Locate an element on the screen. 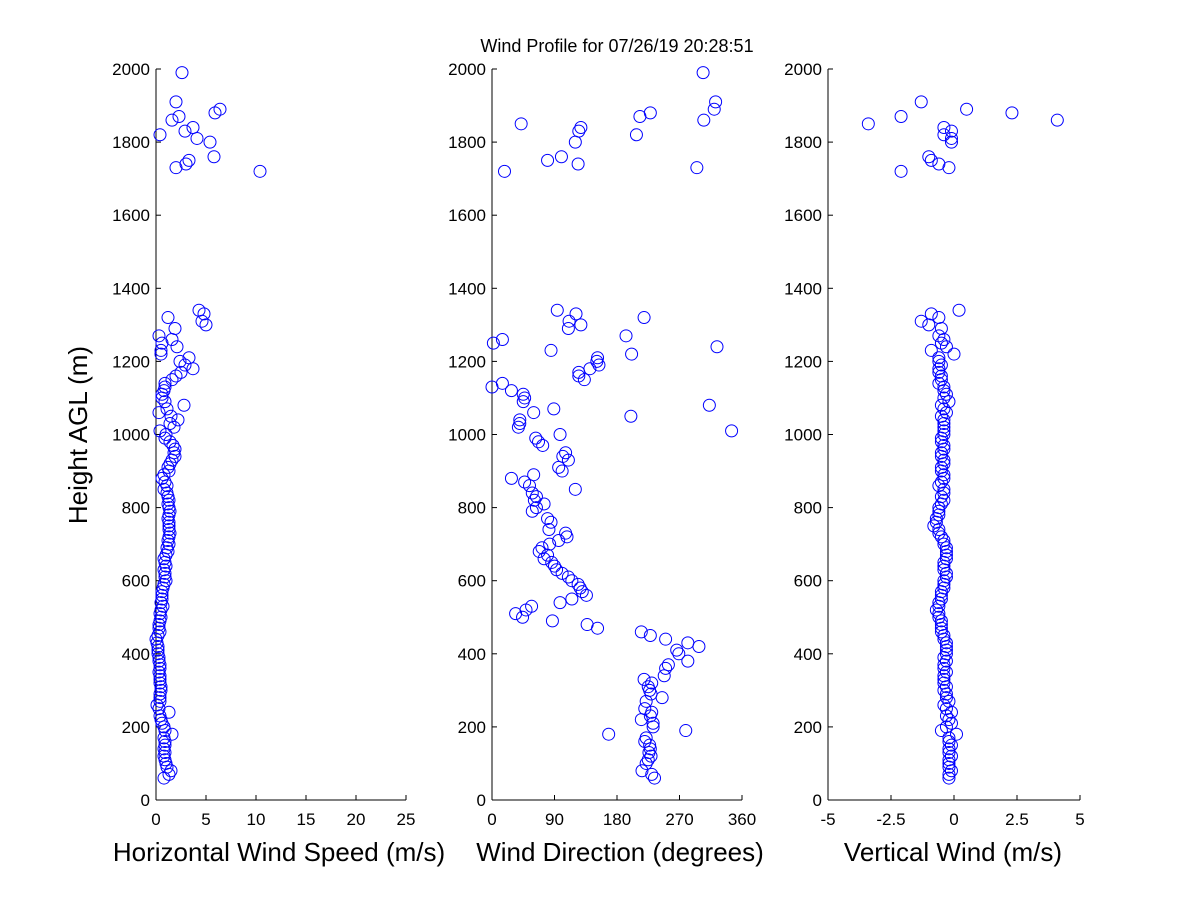 This screenshot has width=1200, height=900. x-tick-label: 0 is located at coordinates (155, 819).